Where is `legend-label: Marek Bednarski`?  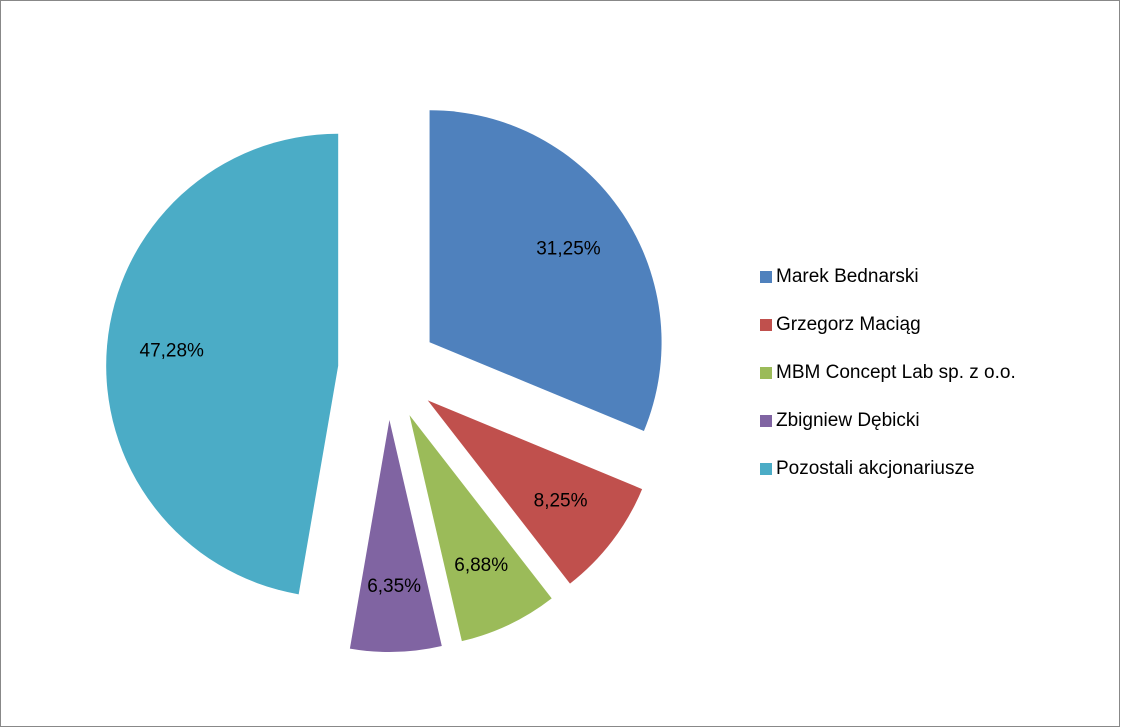
legend-label: Marek Bednarski is located at coordinates (847, 276).